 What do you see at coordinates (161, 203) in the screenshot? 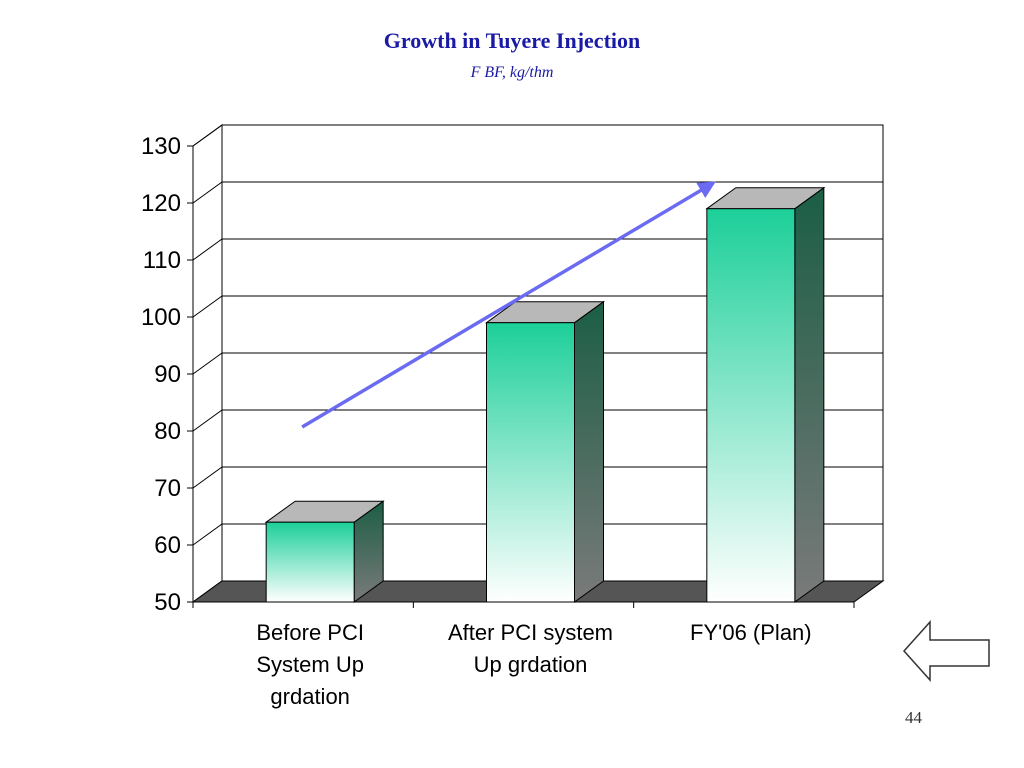
I see `y-tick-label: 120` at bounding box center [161, 203].